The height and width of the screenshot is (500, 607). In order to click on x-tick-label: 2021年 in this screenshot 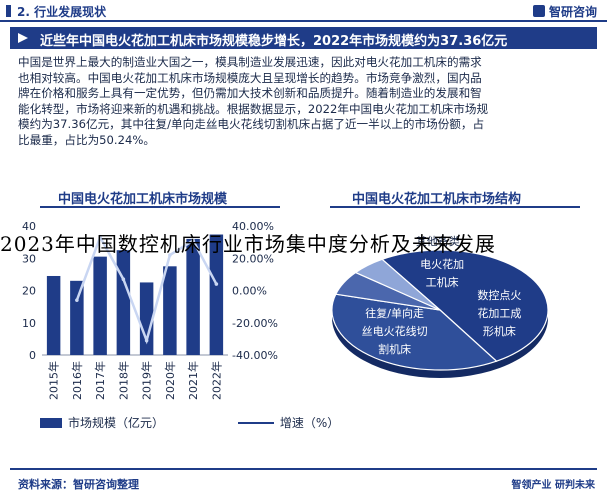, I will do `click(193, 380)`.